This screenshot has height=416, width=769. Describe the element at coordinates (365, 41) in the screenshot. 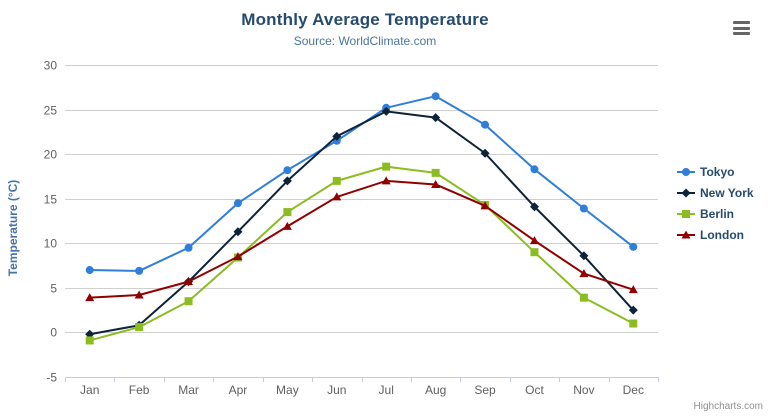

I see `chart-subtitle: Source: WorldClimate.com` at that location.